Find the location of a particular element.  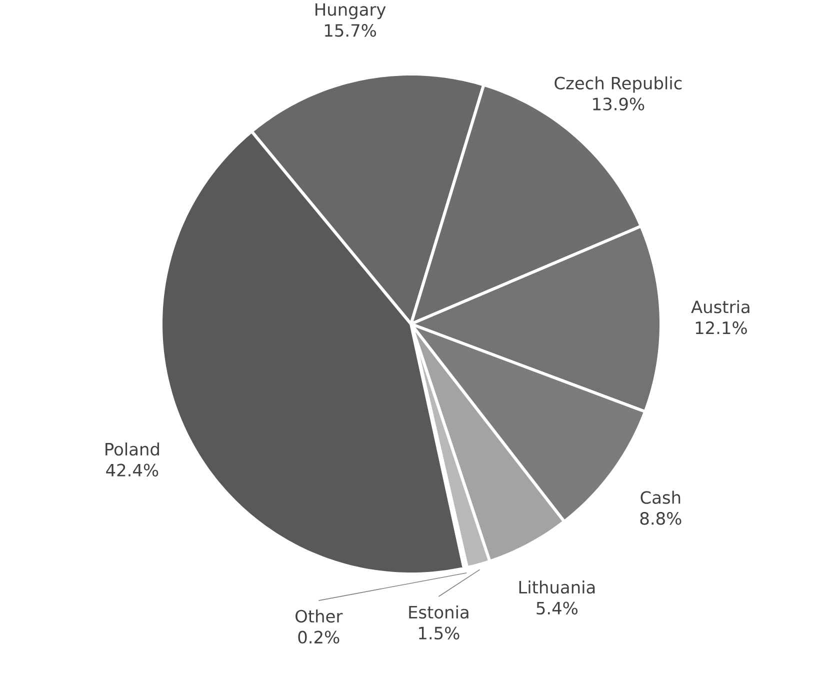

slice-label: Austria is located at coordinates (720, 307).